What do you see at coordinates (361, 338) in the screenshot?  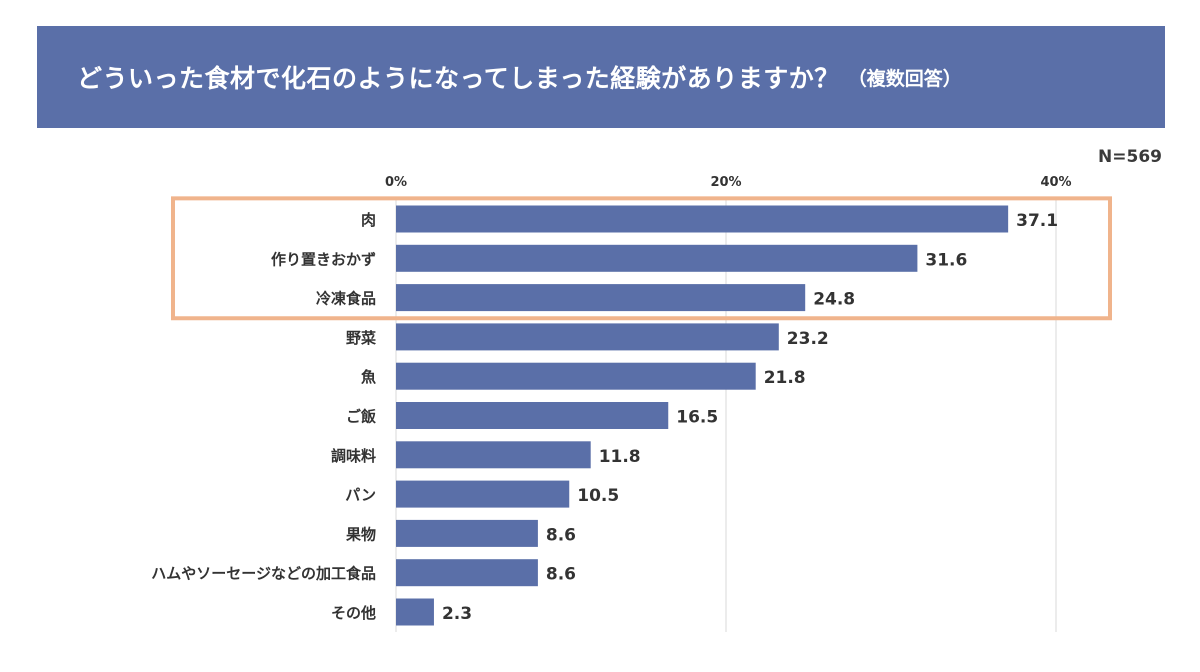 I see `category-label: 野菜` at bounding box center [361, 338].